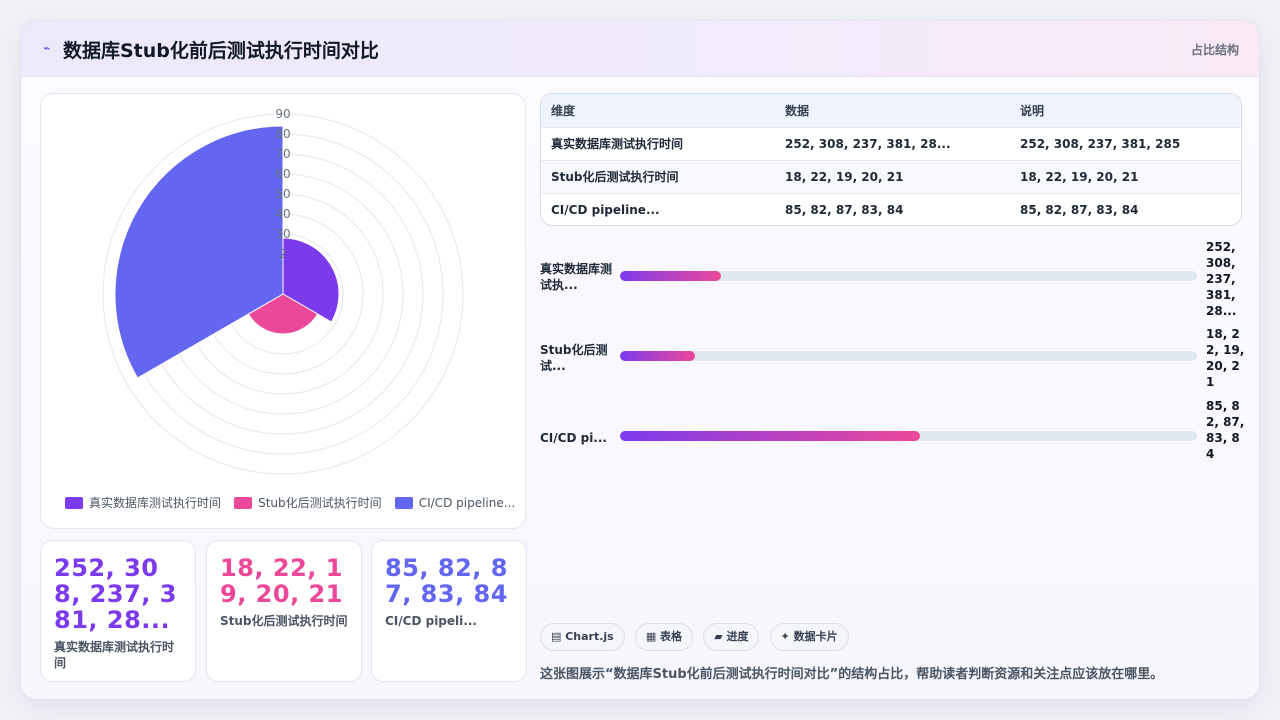 This screenshot has height=720, width=1280. What do you see at coordinates (731, 637) in the screenshot?
I see `chip-progress: ▰ 进度` at bounding box center [731, 637].